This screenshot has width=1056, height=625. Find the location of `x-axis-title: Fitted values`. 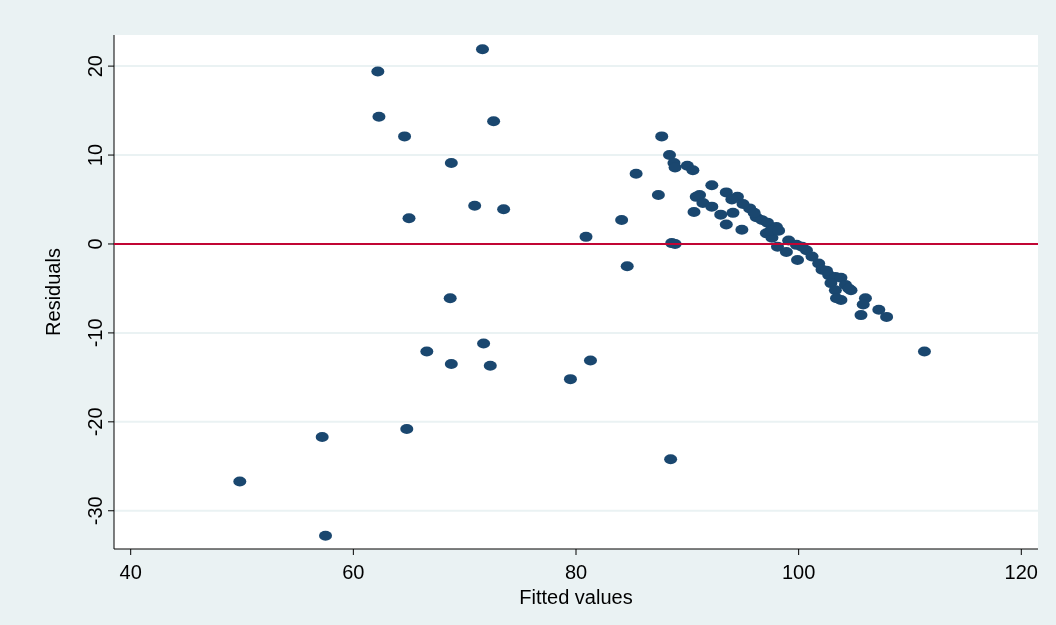

x-axis-title: Fitted values is located at coordinates (576, 597).